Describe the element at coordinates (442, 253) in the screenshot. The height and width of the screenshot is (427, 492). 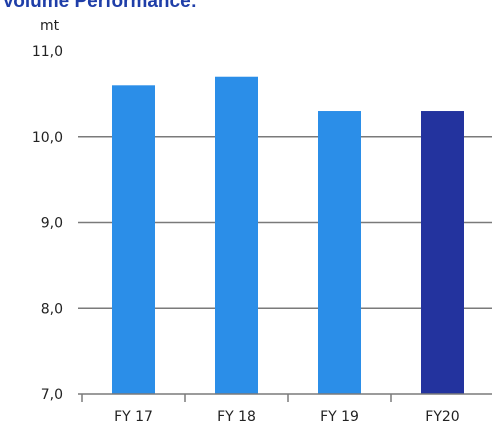
I see `bar-fy20` at that location.